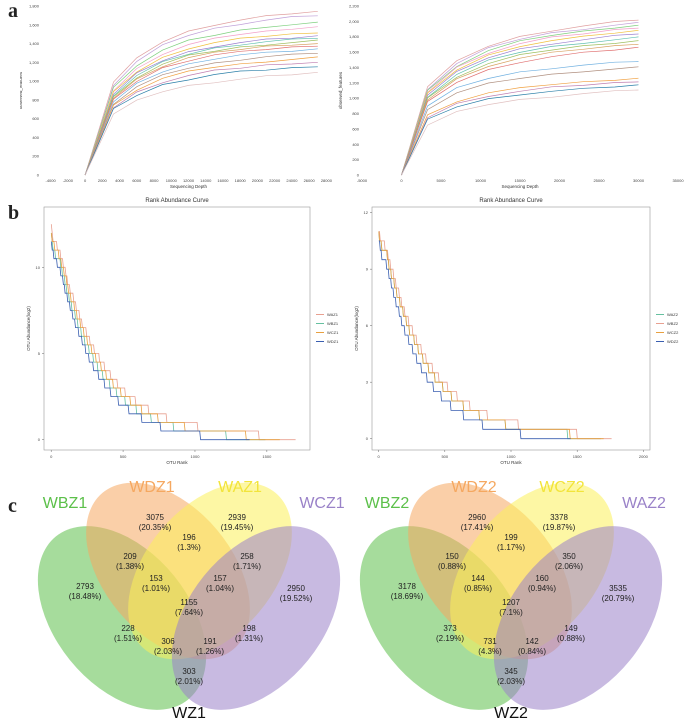 Image resolution: width=685 pixels, height=725 pixels. I want to click on plot-frame, so click(177, 328).